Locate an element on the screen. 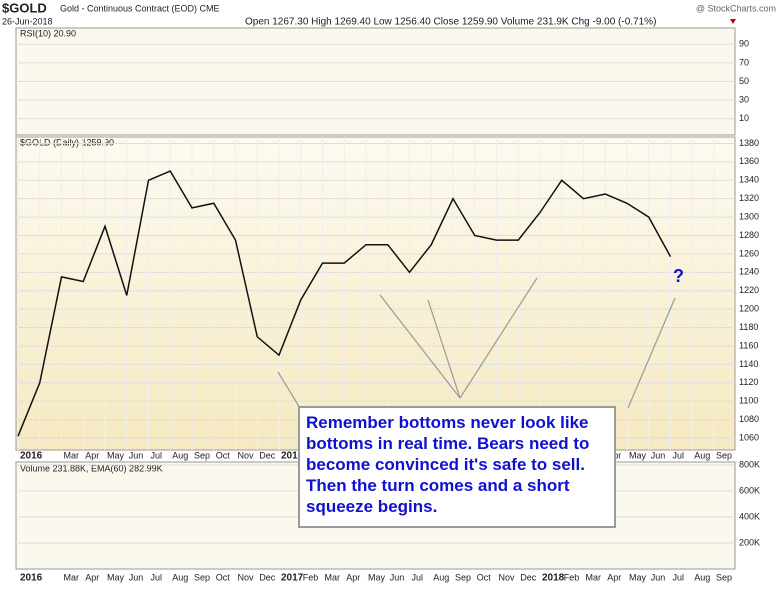 This screenshot has width=780, height=591. y-tick-label: 1280 is located at coordinates (749, 235).